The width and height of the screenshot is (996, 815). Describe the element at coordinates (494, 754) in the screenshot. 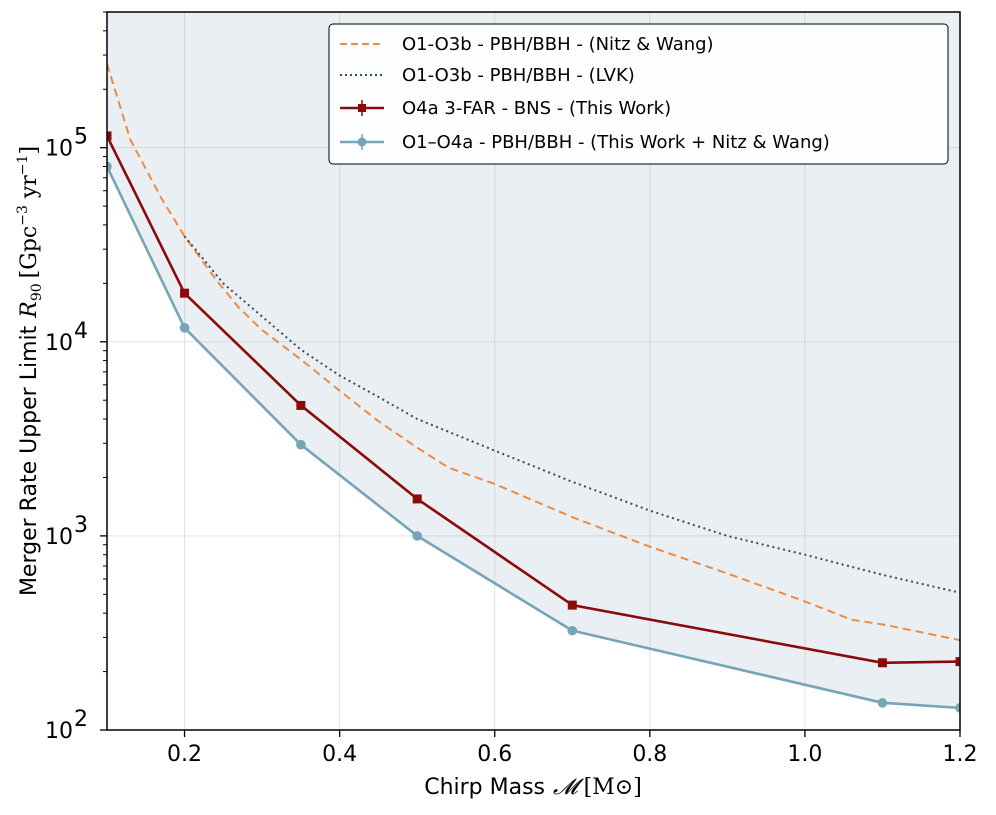

I see `x-tick-label: 0.6` at that location.